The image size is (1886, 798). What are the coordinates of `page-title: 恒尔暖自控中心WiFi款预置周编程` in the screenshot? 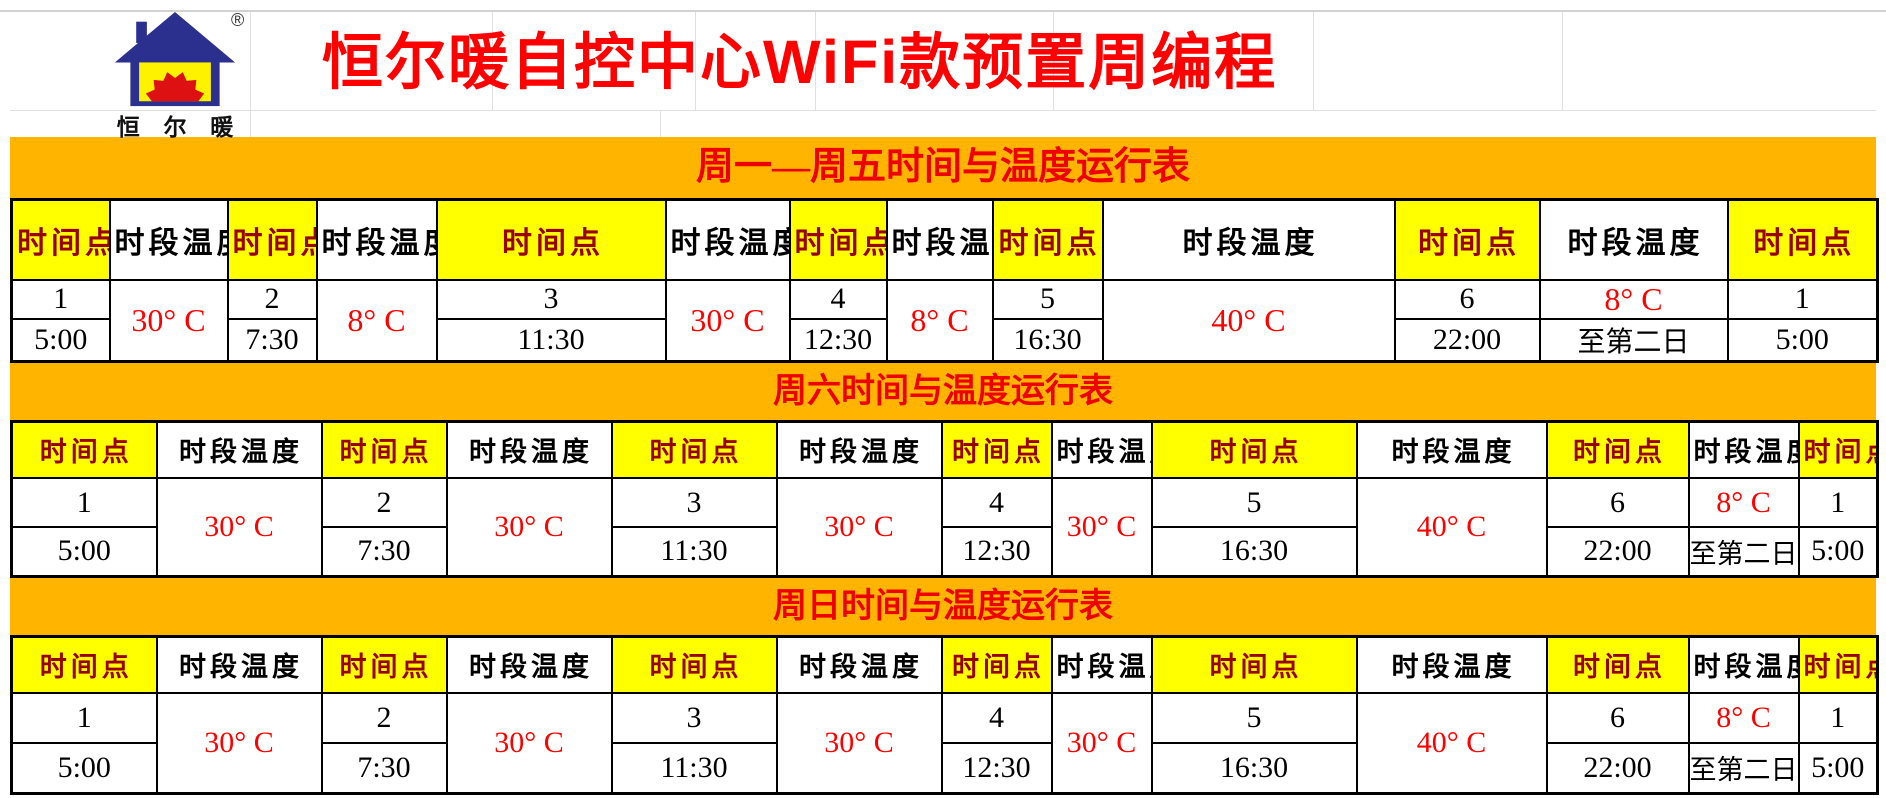 It's located at (800, 62).